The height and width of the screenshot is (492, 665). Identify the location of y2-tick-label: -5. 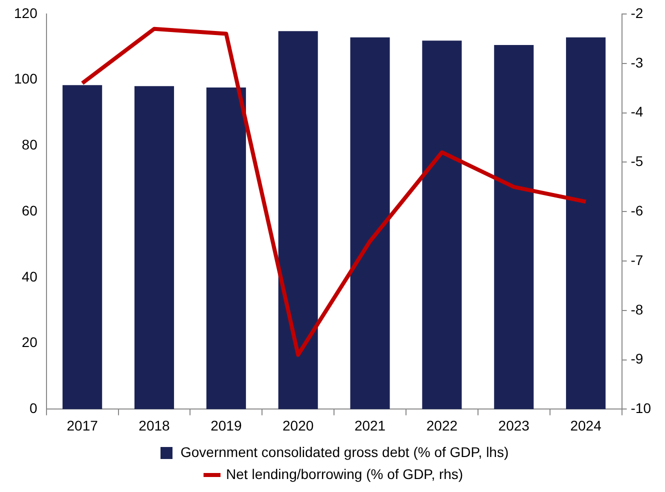
(637, 161).